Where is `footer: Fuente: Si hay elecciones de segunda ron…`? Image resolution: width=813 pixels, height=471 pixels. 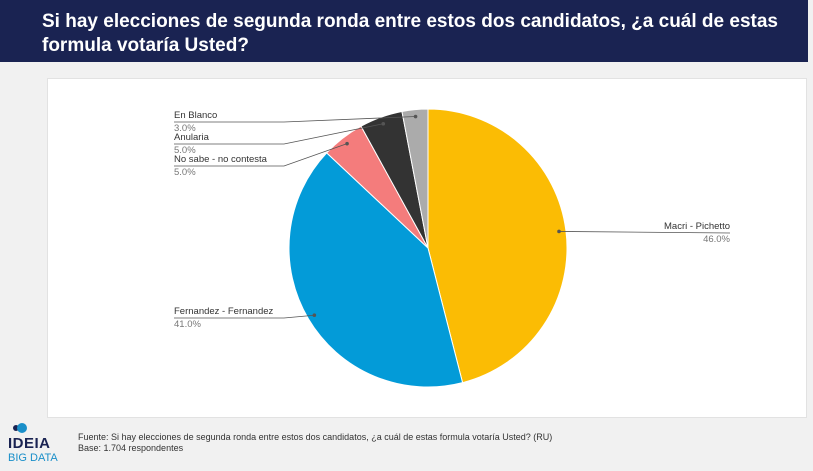
footer: Fuente: Si hay elecciones de segunda ron… is located at coordinates (428, 443).